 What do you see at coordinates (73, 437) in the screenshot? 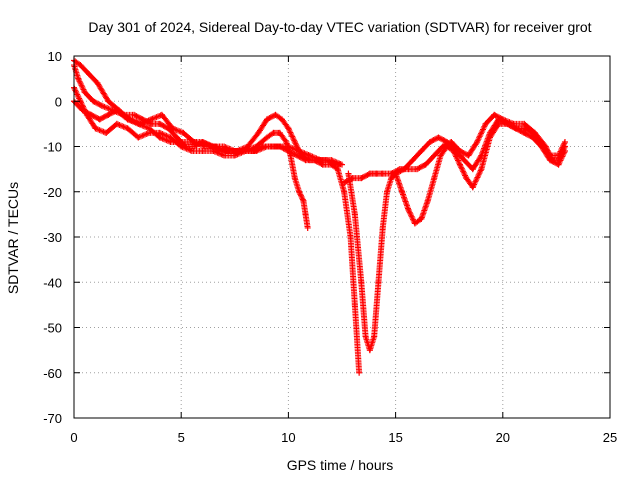
I see `x-tick-label: 0` at bounding box center [73, 437].